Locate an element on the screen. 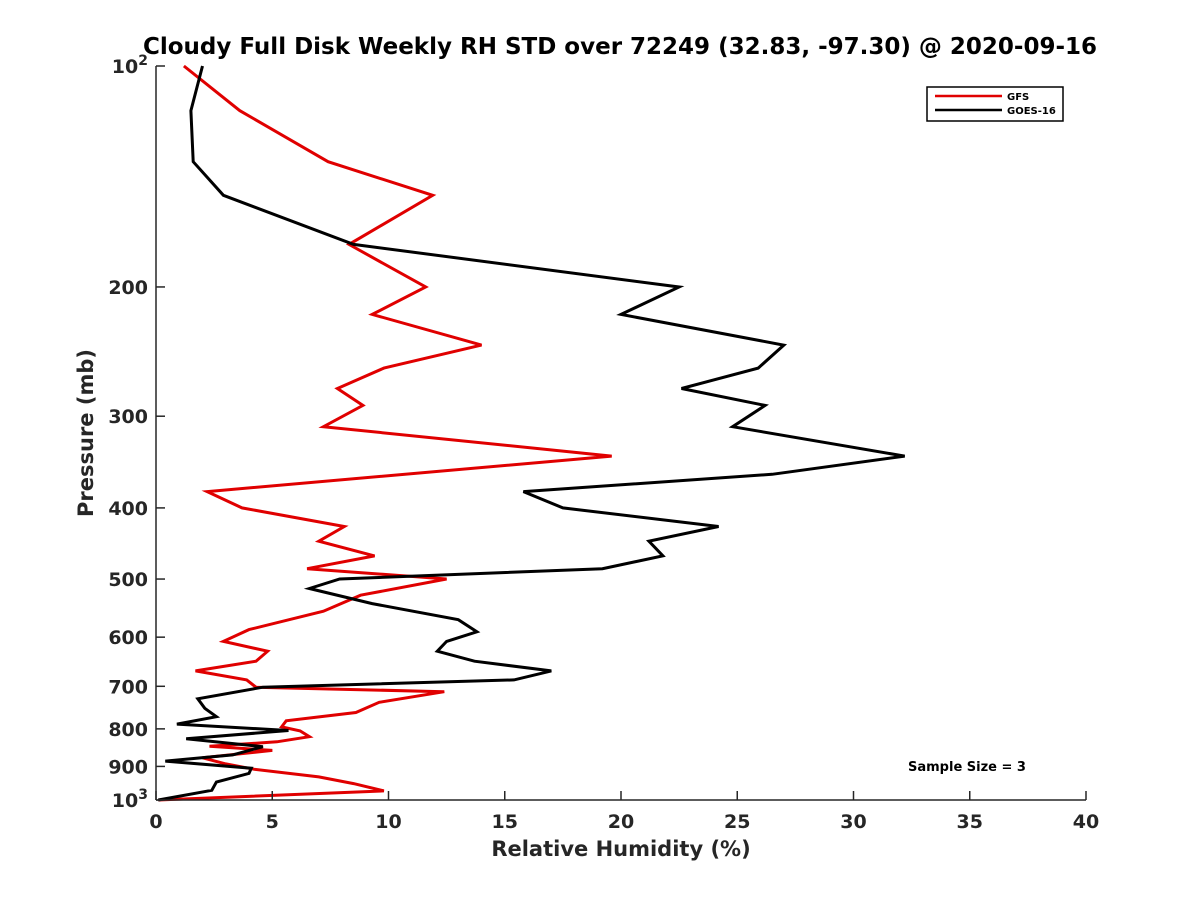 This screenshot has width=1200, height=900. x-tick-label: 40 is located at coordinates (1086, 822).